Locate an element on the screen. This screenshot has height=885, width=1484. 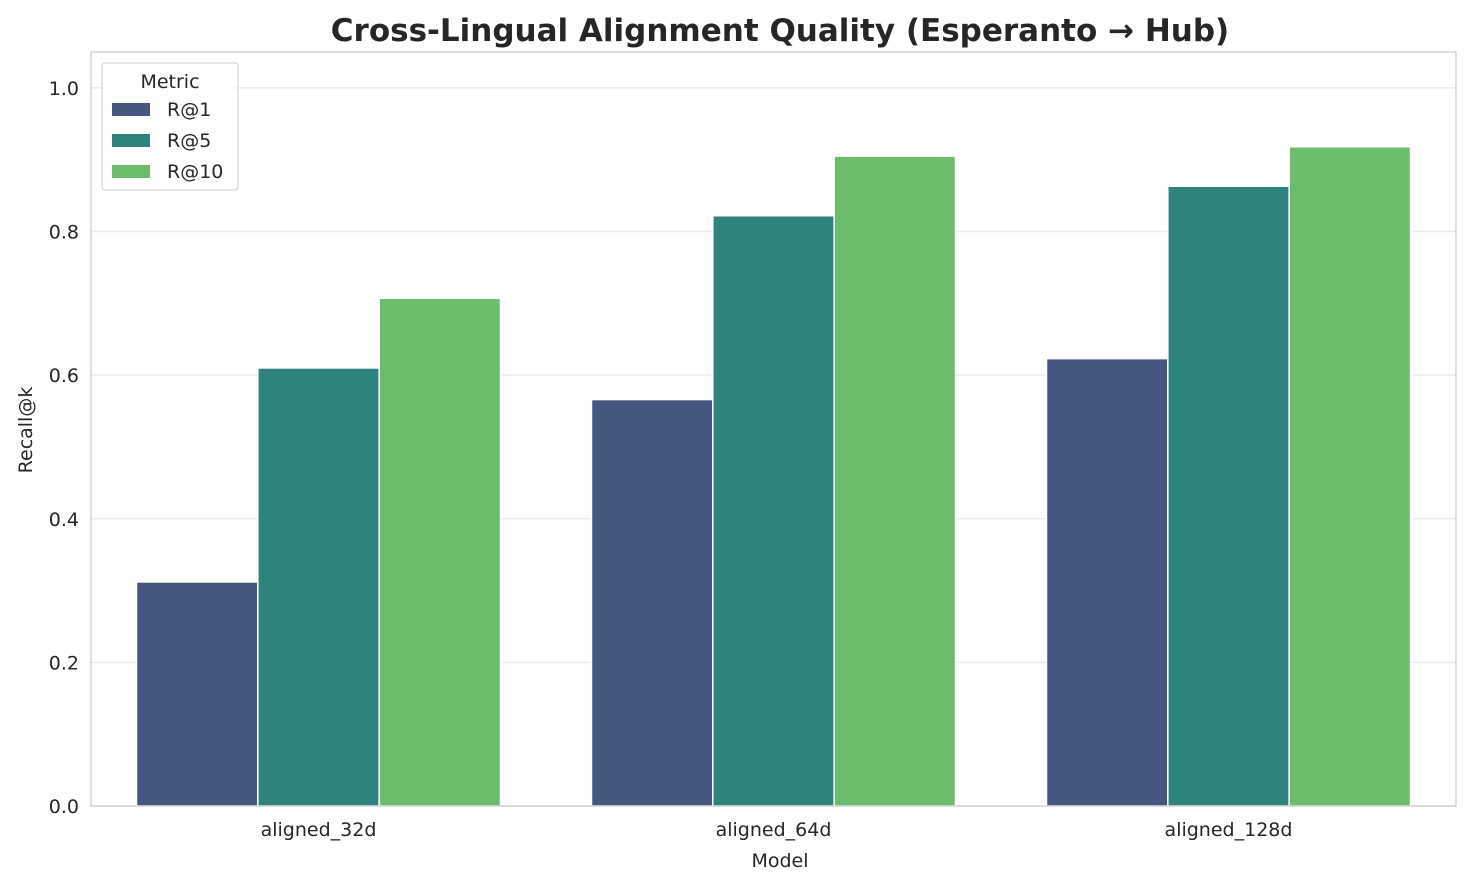
bar-R@10-aligned_64d is located at coordinates (895, 481).